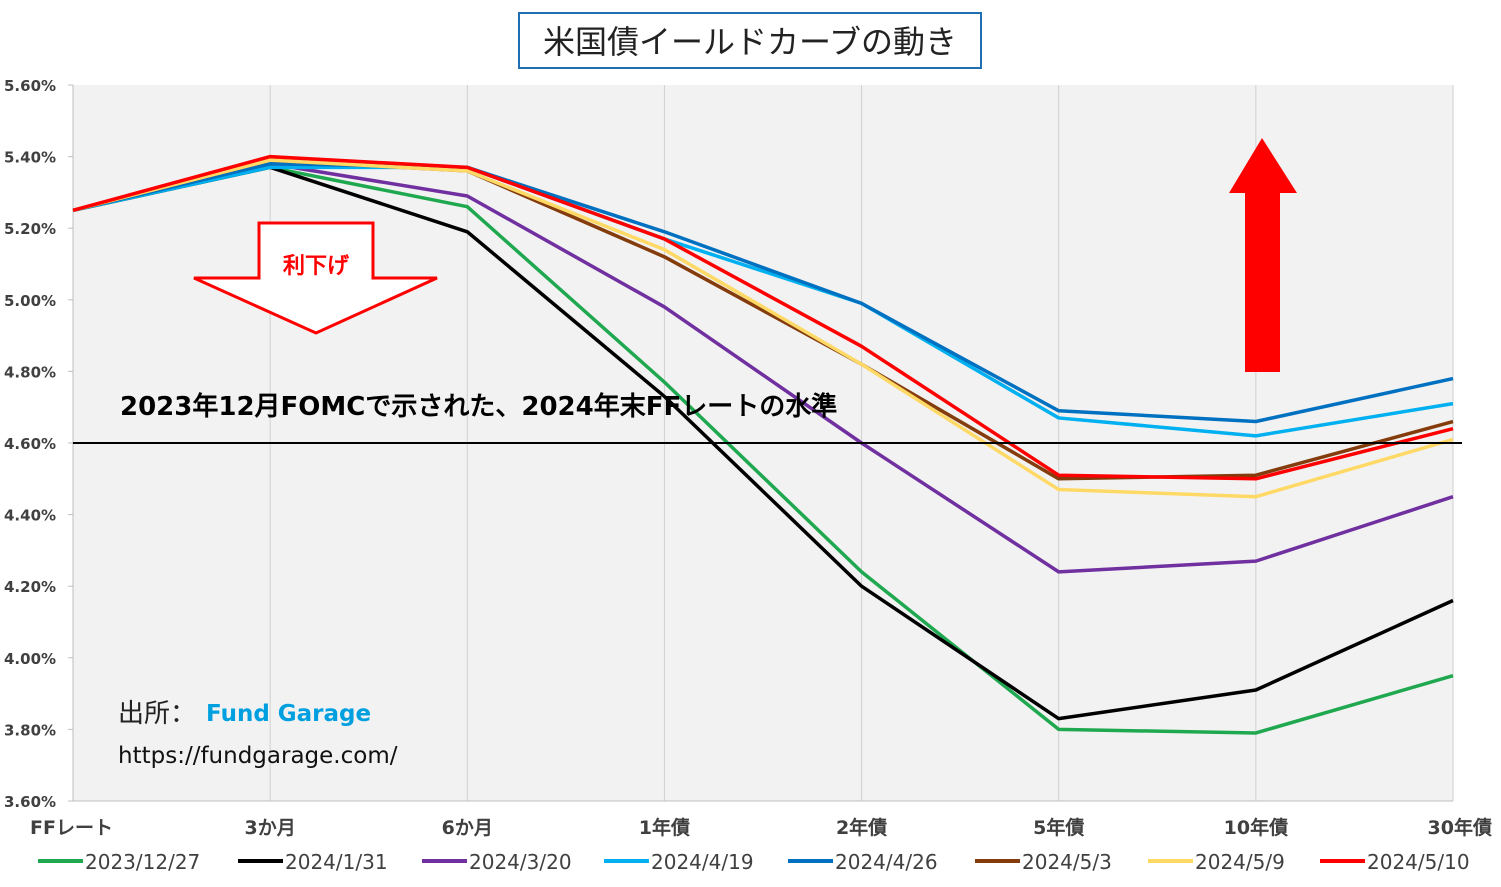 This screenshot has width=1501, height=887. Describe the element at coordinates (30, 659) in the screenshot. I see `y-tick-label: 4.00%` at that location.